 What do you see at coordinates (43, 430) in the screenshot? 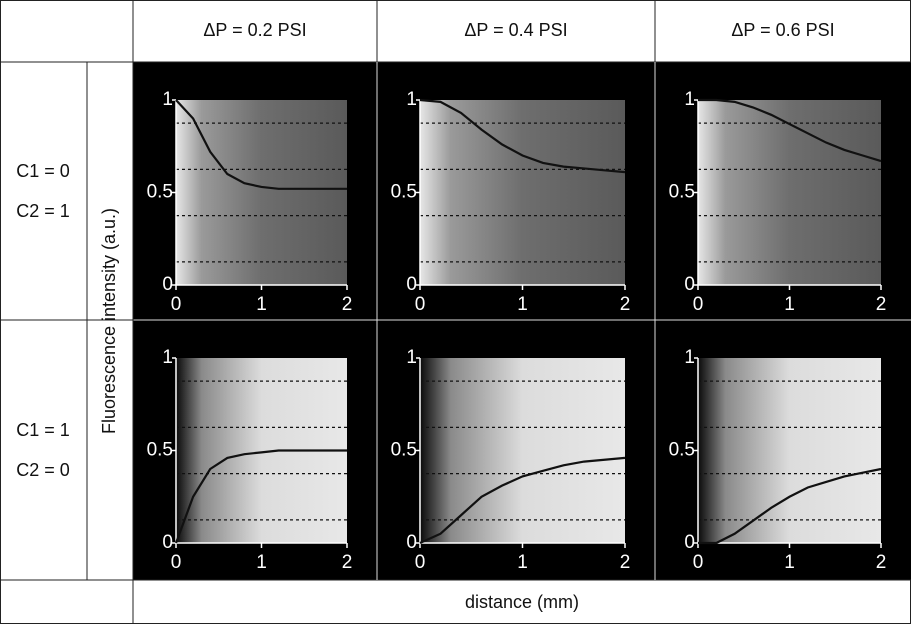
I see `row-label: C1 = 1` at bounding box center [43, 430].